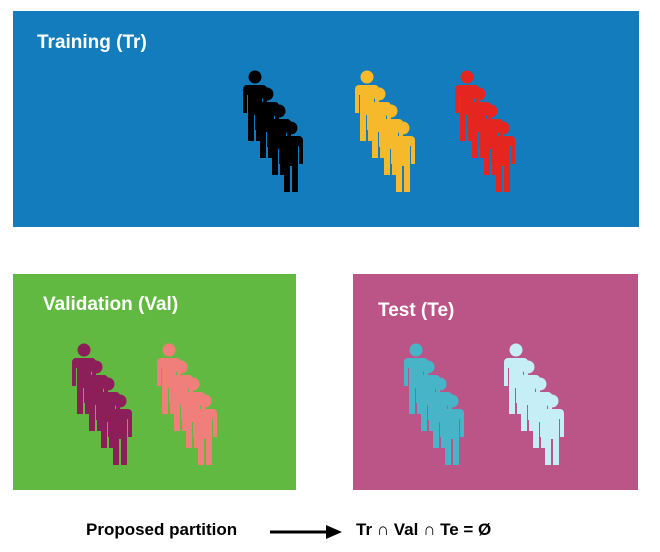  Describe the element at coordinates (144, 404) in the screenshot. I see `validation-people-icons` at that location.